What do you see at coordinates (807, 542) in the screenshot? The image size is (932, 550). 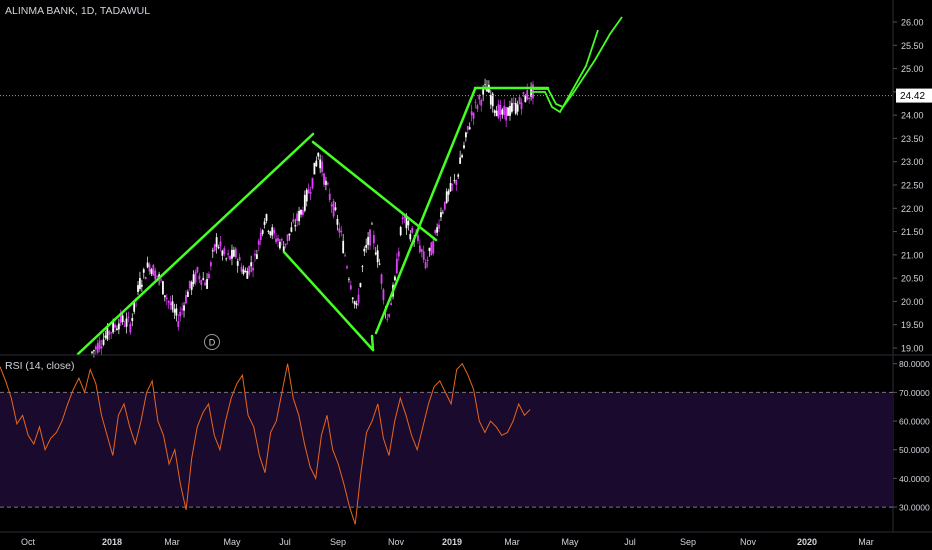 I see `time-tick-label: 2020` at bounding box center [807, 542].